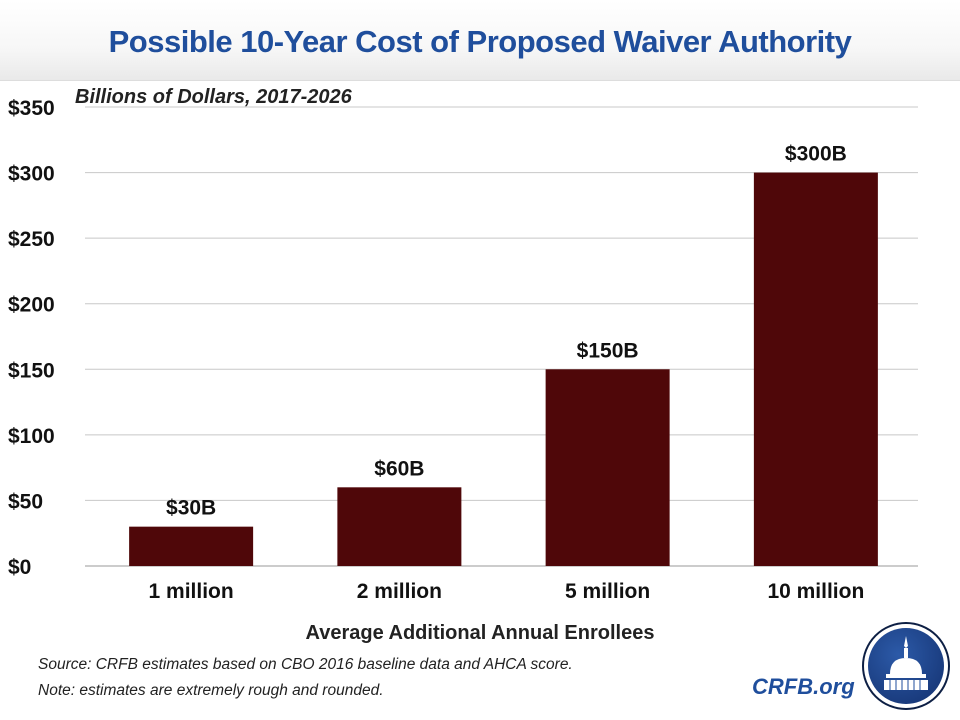  I want to click on chart-subtitle: Billions of Dollars, 2017-2026, so click(213, 97).